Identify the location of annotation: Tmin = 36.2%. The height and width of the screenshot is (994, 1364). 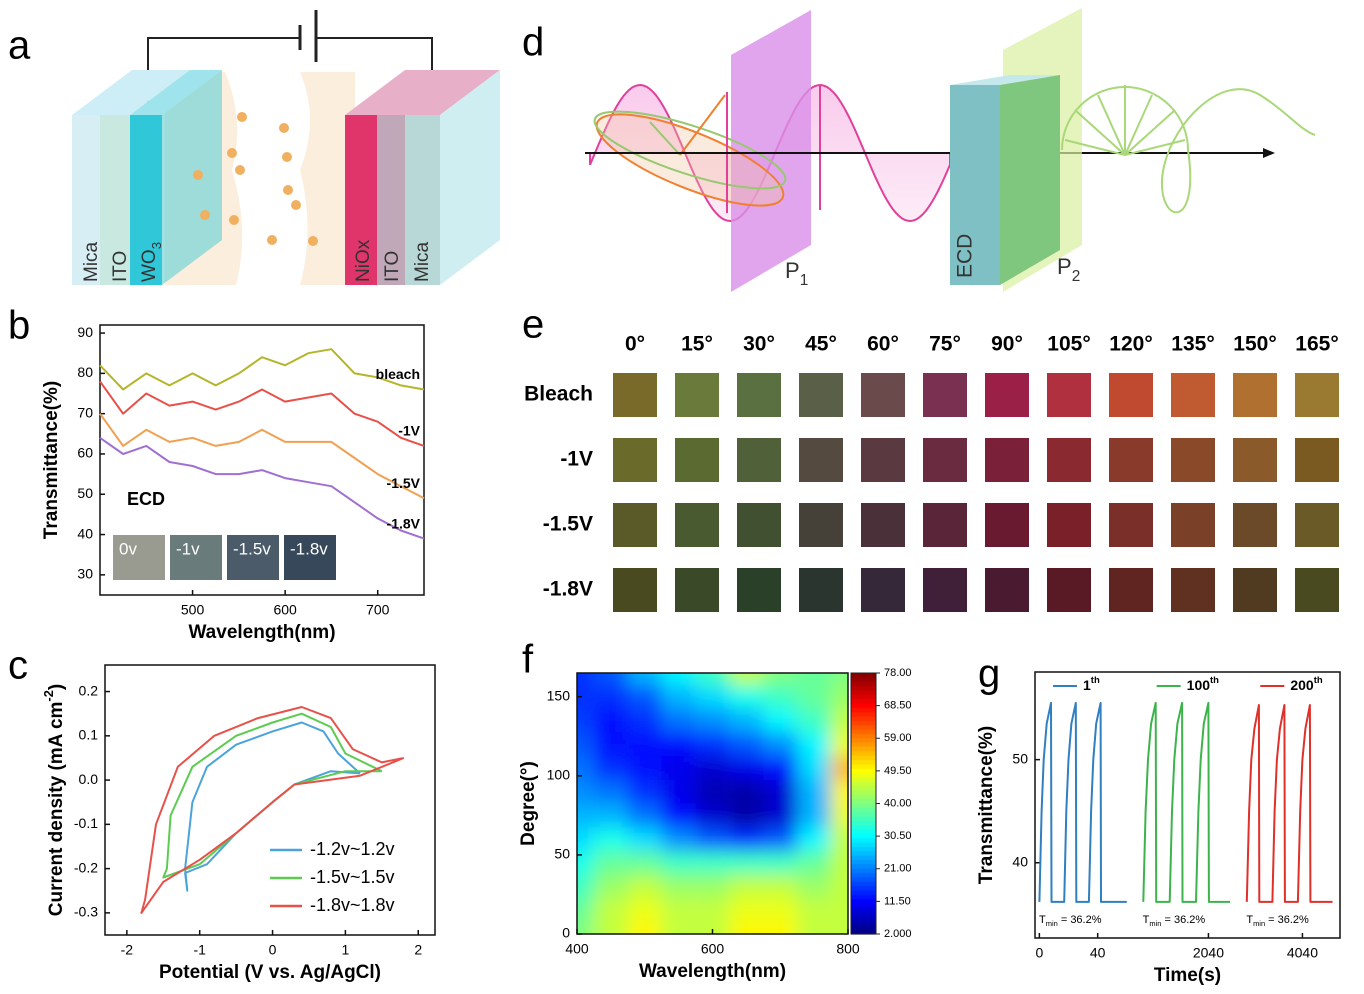
(1277, 921).